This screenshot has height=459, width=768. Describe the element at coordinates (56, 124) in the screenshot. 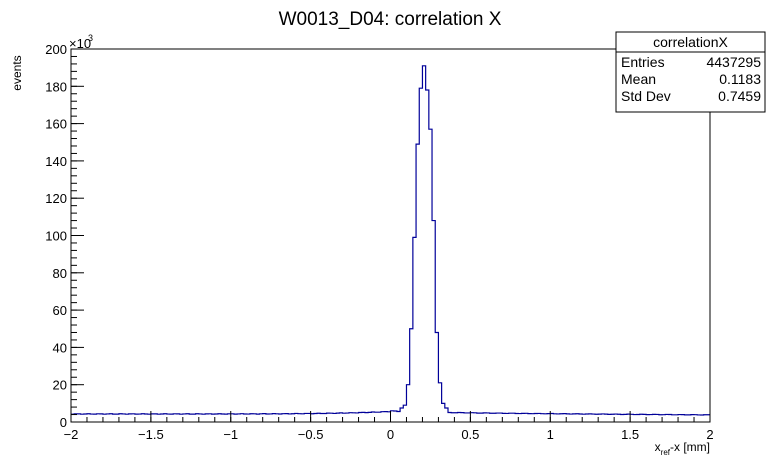

I see `y-tick-label: 160` at that location.